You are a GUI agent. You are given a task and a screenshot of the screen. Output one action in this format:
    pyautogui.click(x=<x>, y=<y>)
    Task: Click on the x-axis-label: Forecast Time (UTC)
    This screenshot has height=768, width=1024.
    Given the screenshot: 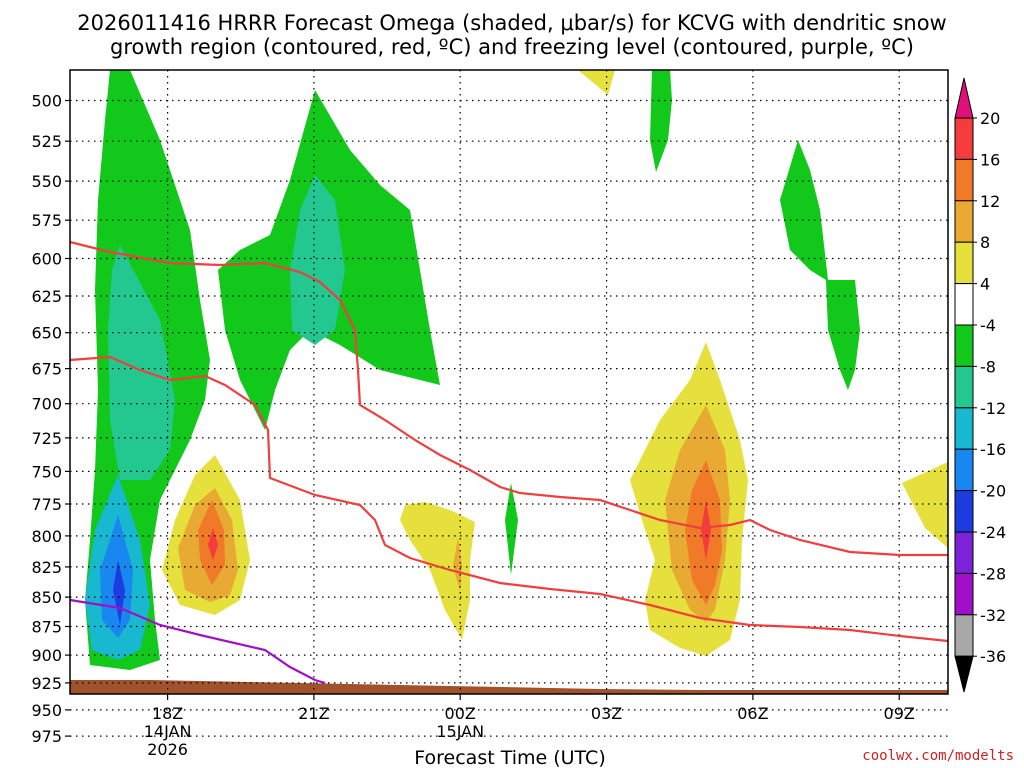 What is the action you would take?
    pyautogui.click(x=509, y=757)
    